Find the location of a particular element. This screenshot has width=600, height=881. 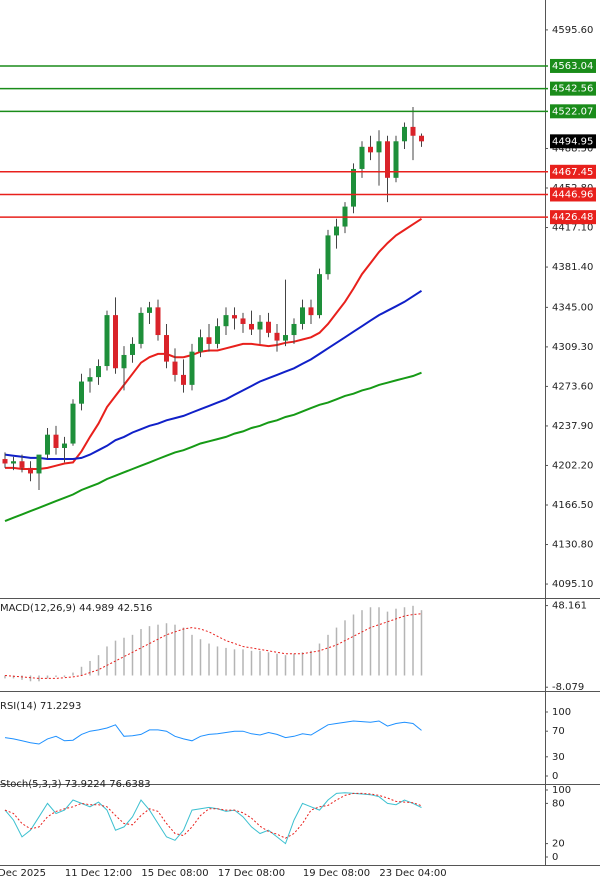

indicator-name: Stoch(5,3,3) is located at coordinates (31, 784).